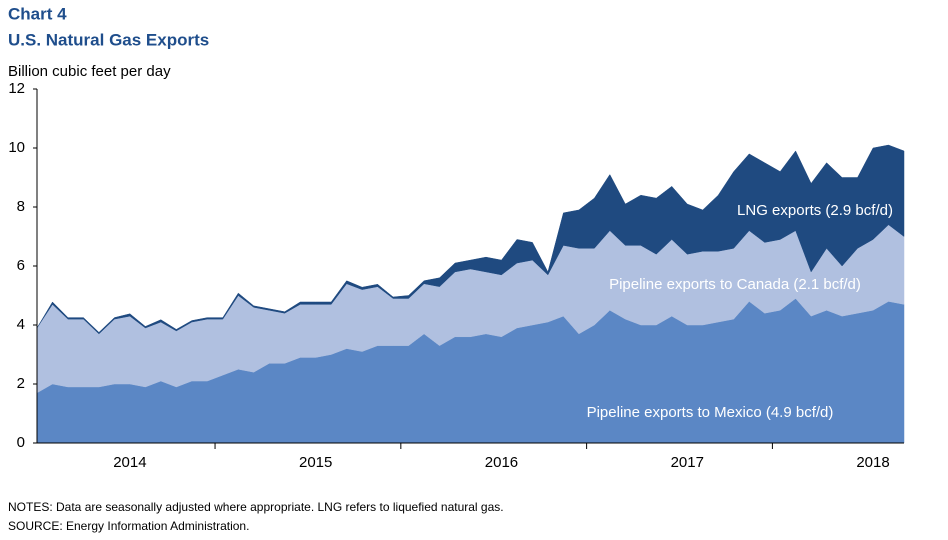  Describe the element at coordinates (315, 462) in the screenshot. I see `x-tick-label: 2015` at that location.